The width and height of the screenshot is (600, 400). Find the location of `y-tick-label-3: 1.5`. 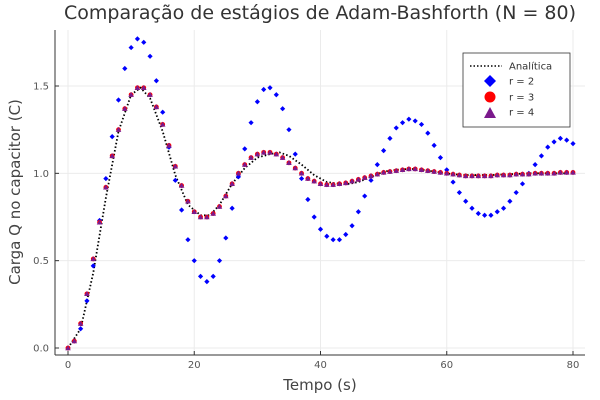

y-tick-label-3: 1.5 is located at coordinates (41, 87).